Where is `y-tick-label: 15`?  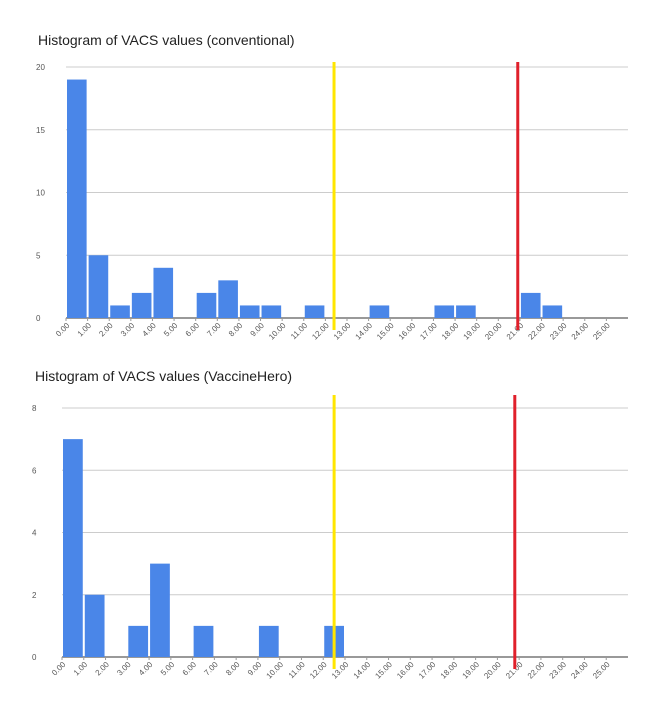
y-tick-label: 15 is located at coordinates (40, 130).